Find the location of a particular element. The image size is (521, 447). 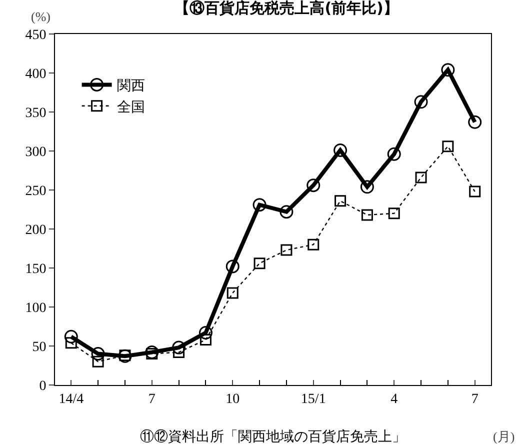

y-tick-label: 350 is located at coordinates (35, 113).